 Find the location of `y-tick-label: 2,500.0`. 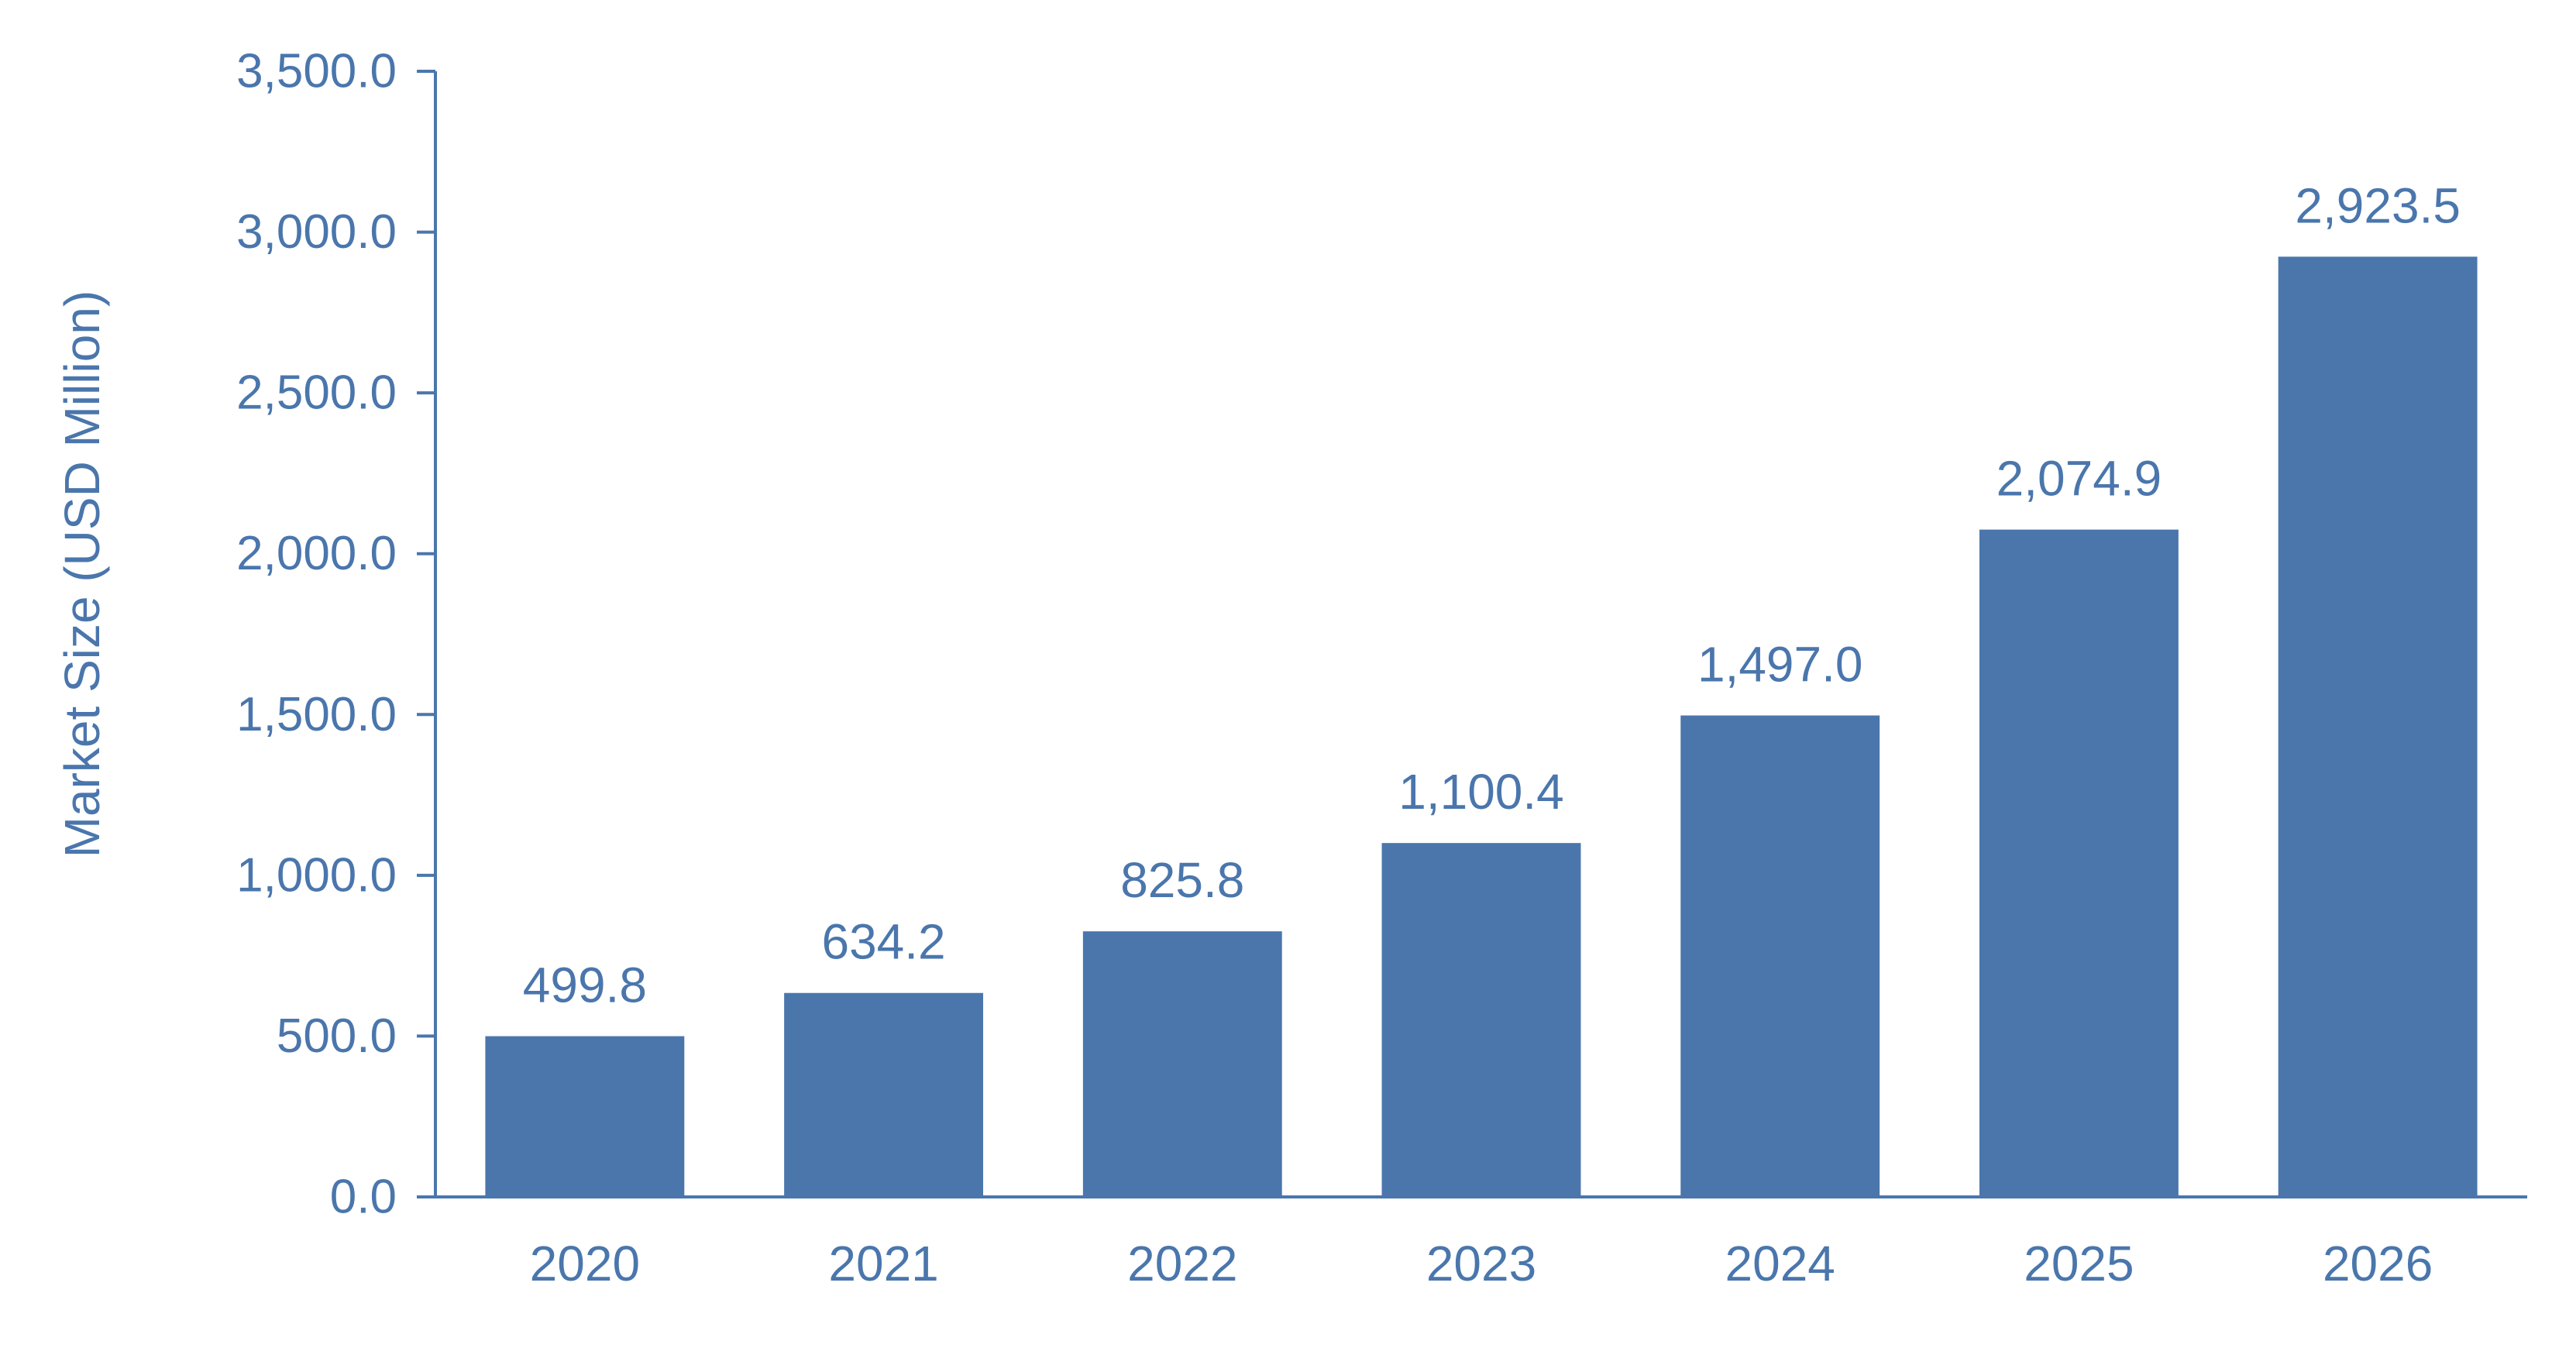

y-tick-label: 2,500.0 is located at coordinates (316, 393).